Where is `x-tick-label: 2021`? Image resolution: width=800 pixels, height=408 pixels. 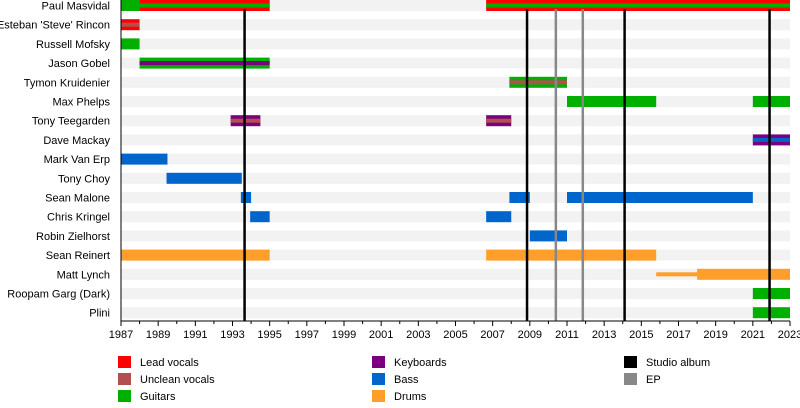 x-tick-label: 2021 is located at coordinates (753, 335).